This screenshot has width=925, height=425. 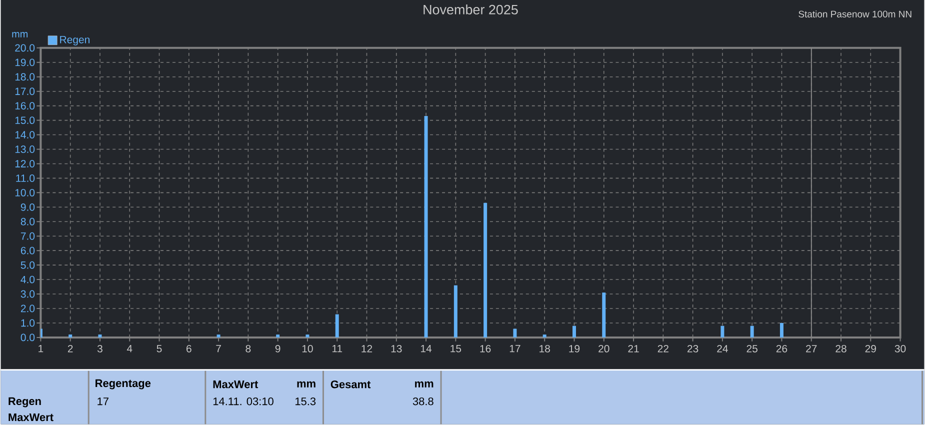 What do you see at coordinates (99, 348) in the screenshot?
I see `x-tick-label: 3` at bounding box center [99, 348].